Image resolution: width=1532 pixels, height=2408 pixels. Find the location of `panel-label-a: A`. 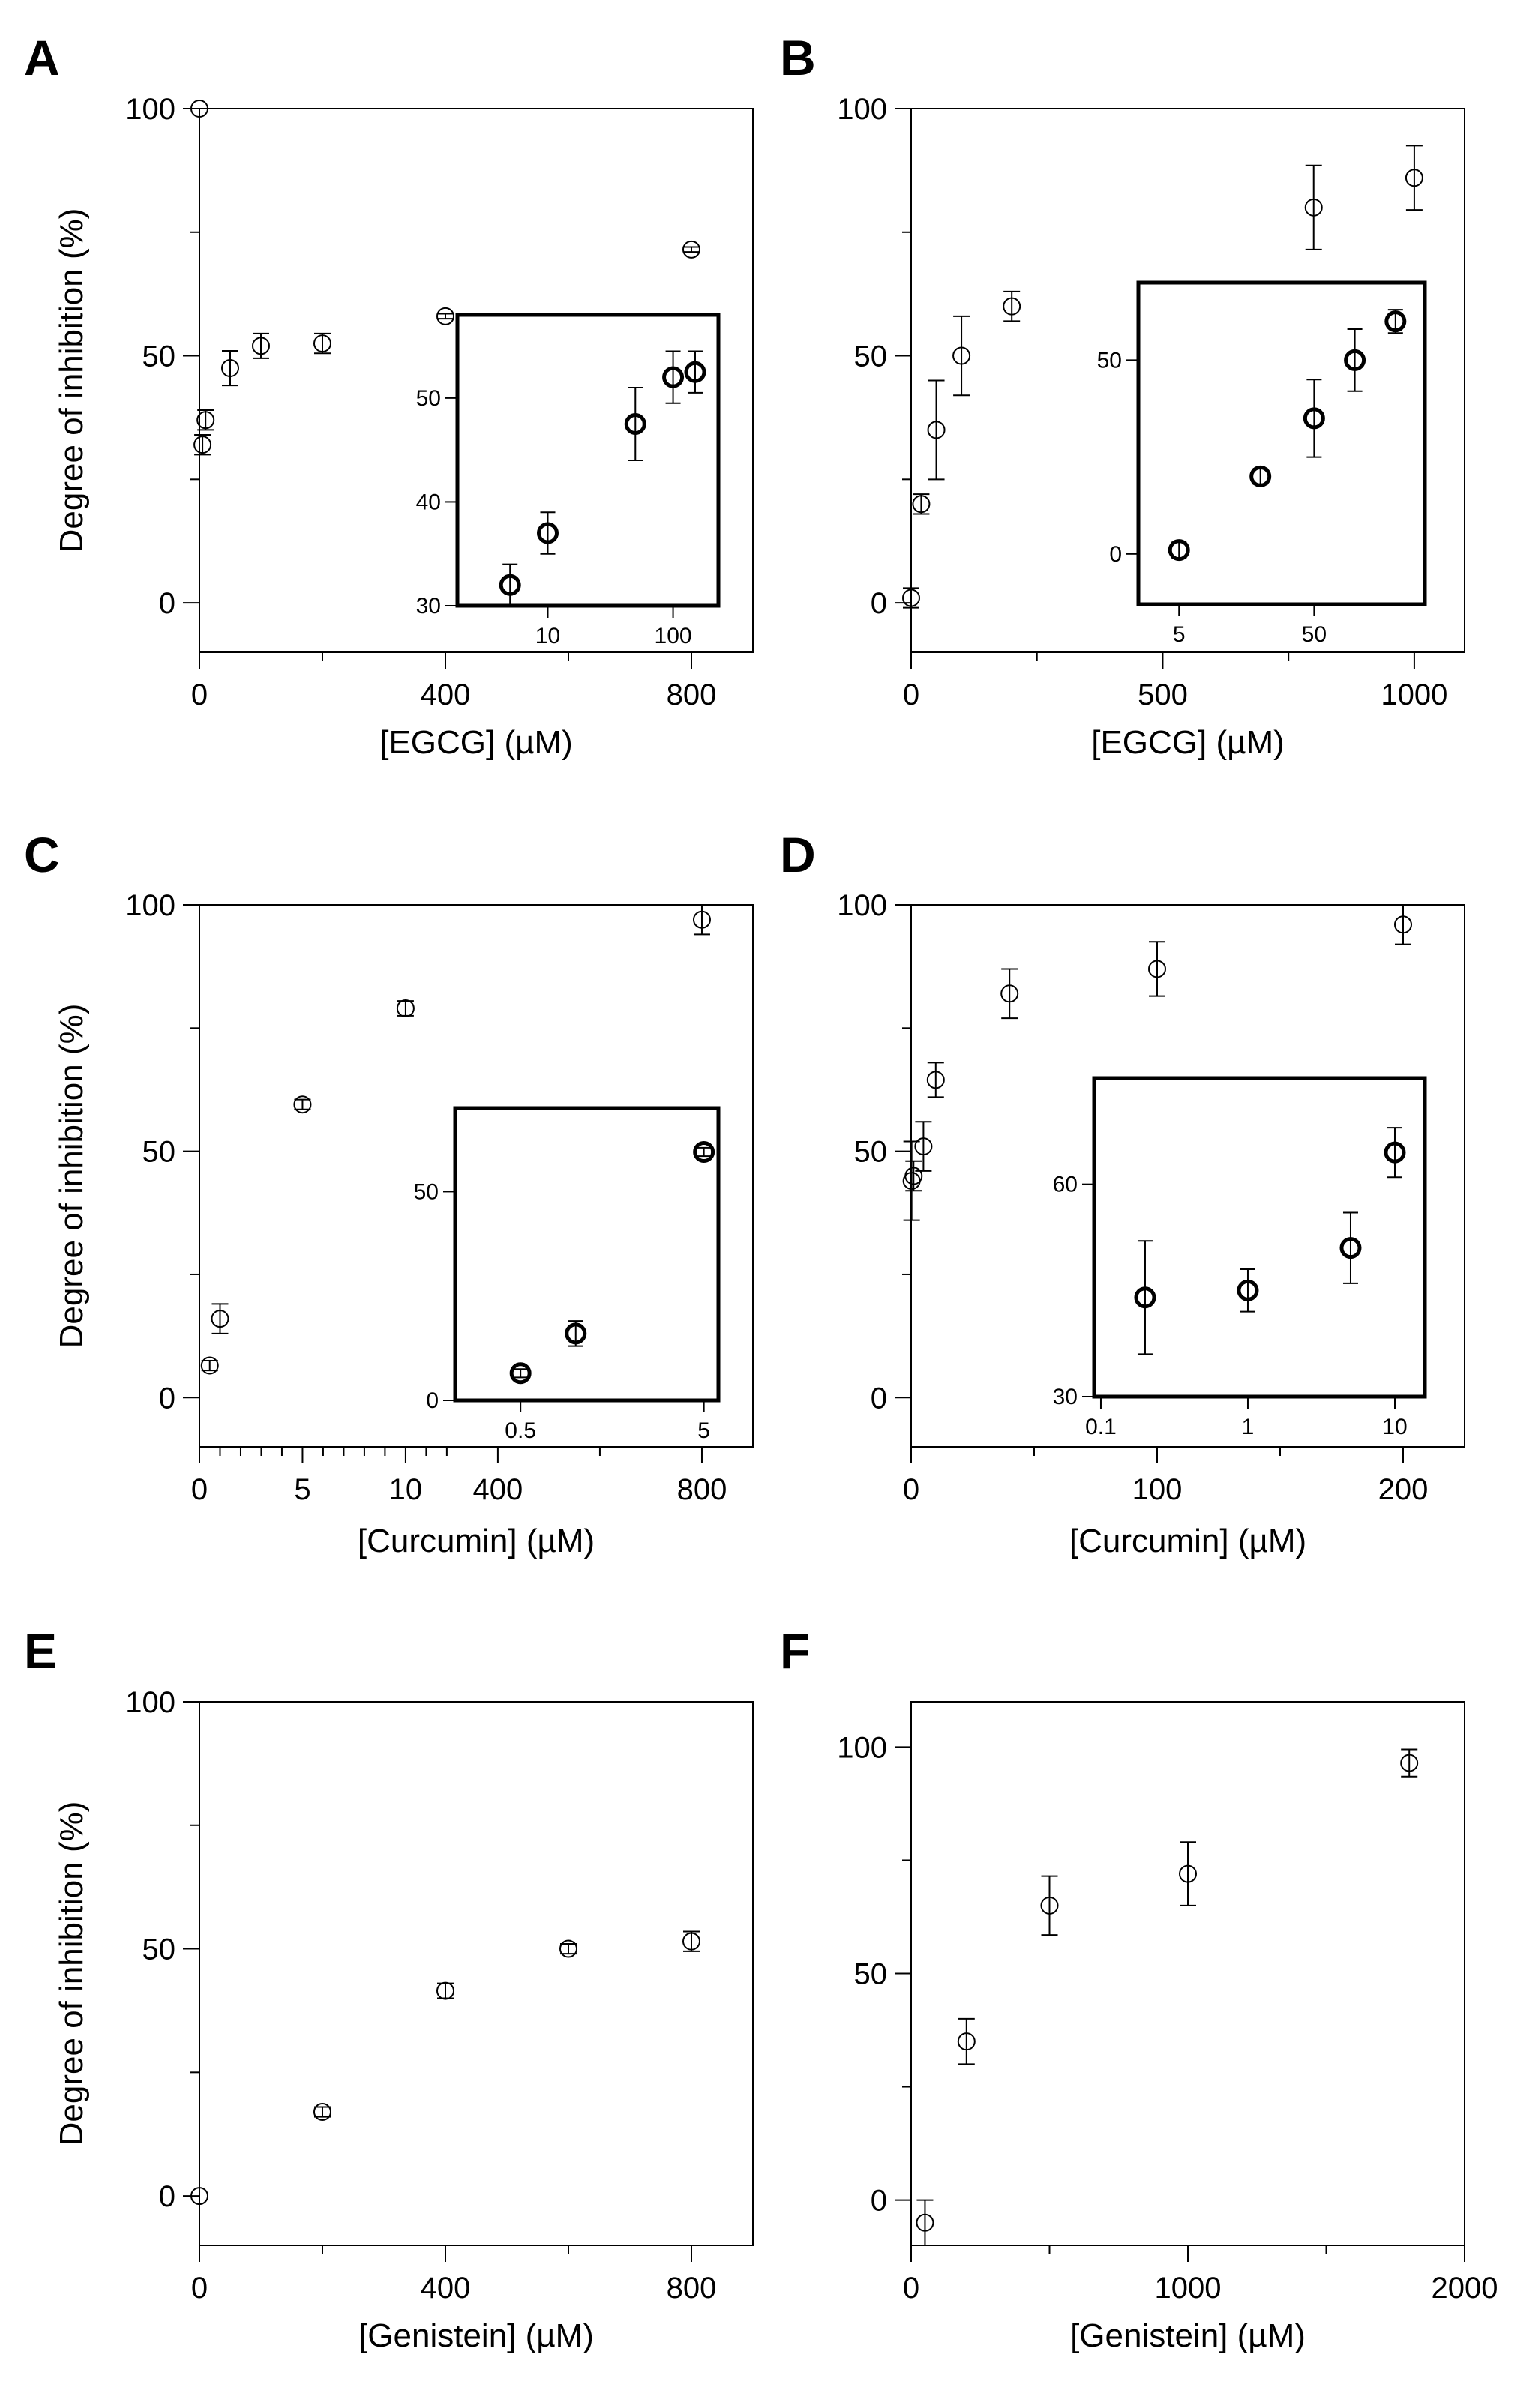

panel-label-a: A is located at coordinates (42, 57).